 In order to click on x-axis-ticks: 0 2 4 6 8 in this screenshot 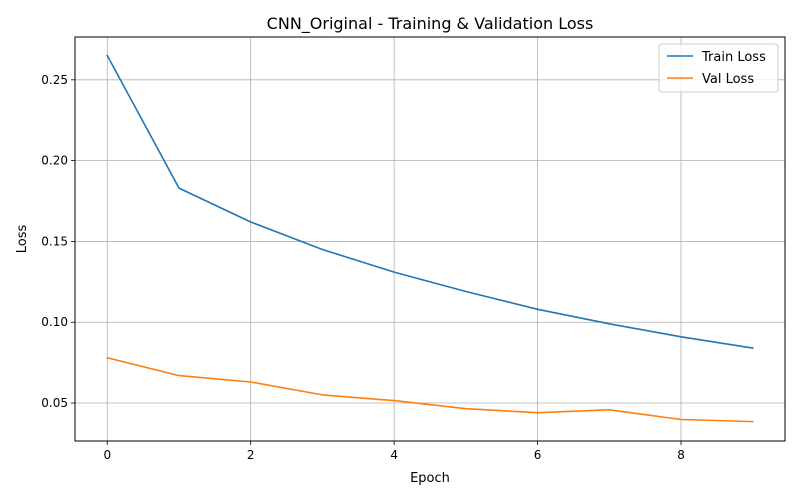, I will do `click(394, 451)`.